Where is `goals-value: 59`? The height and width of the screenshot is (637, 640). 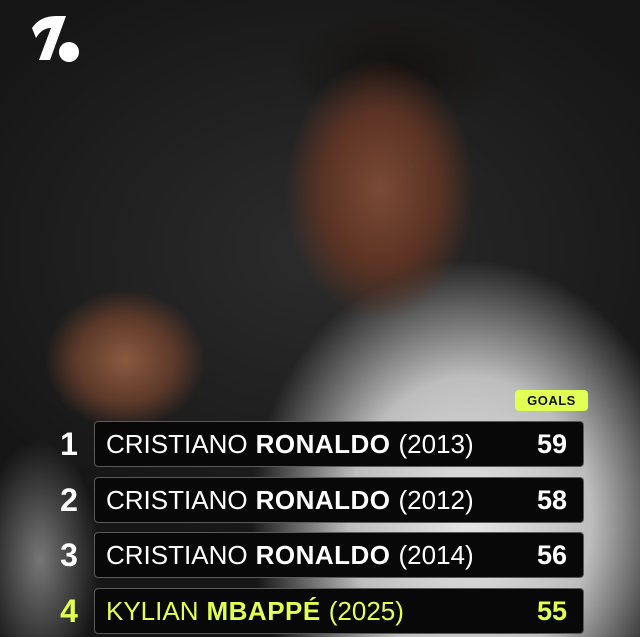 goals-value: 59 is located at coordinates (551, 443).